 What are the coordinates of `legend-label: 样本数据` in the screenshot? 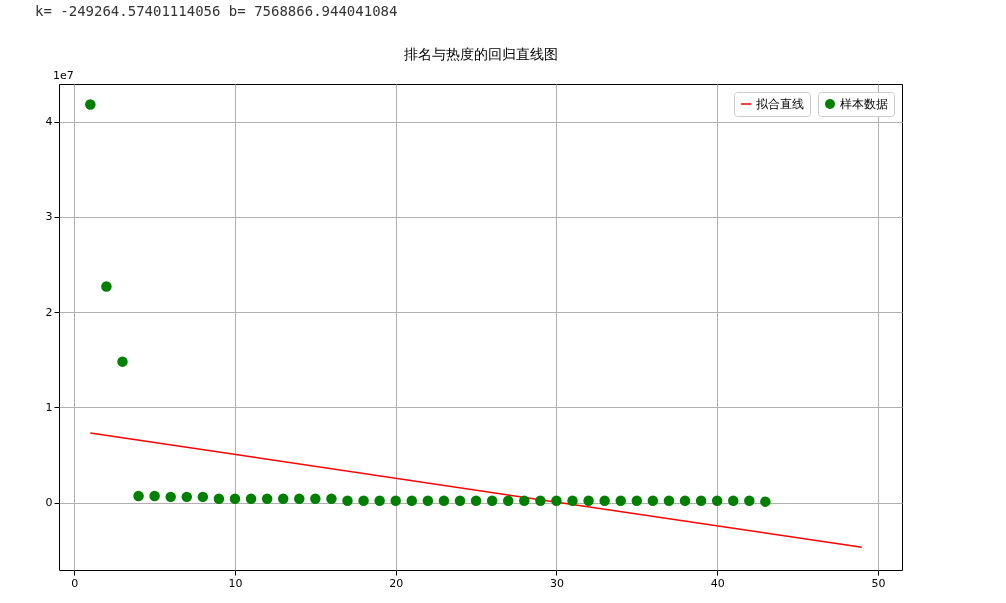 It's located at (864, 104).